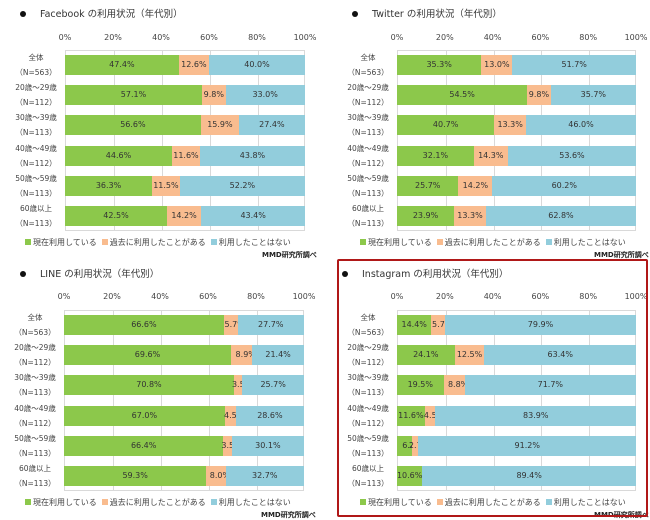 Image resolution: width=650 pixels, height=520 pixels. I want to click on x-tick-label: 80%, so click(588, 37).